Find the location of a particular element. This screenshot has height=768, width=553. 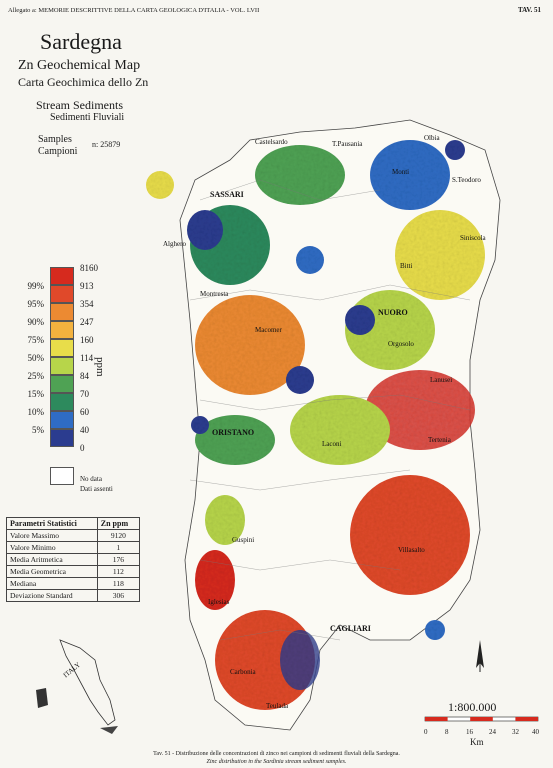

medium-label-en: Stream Sediments is located at coordinates (79, 105).